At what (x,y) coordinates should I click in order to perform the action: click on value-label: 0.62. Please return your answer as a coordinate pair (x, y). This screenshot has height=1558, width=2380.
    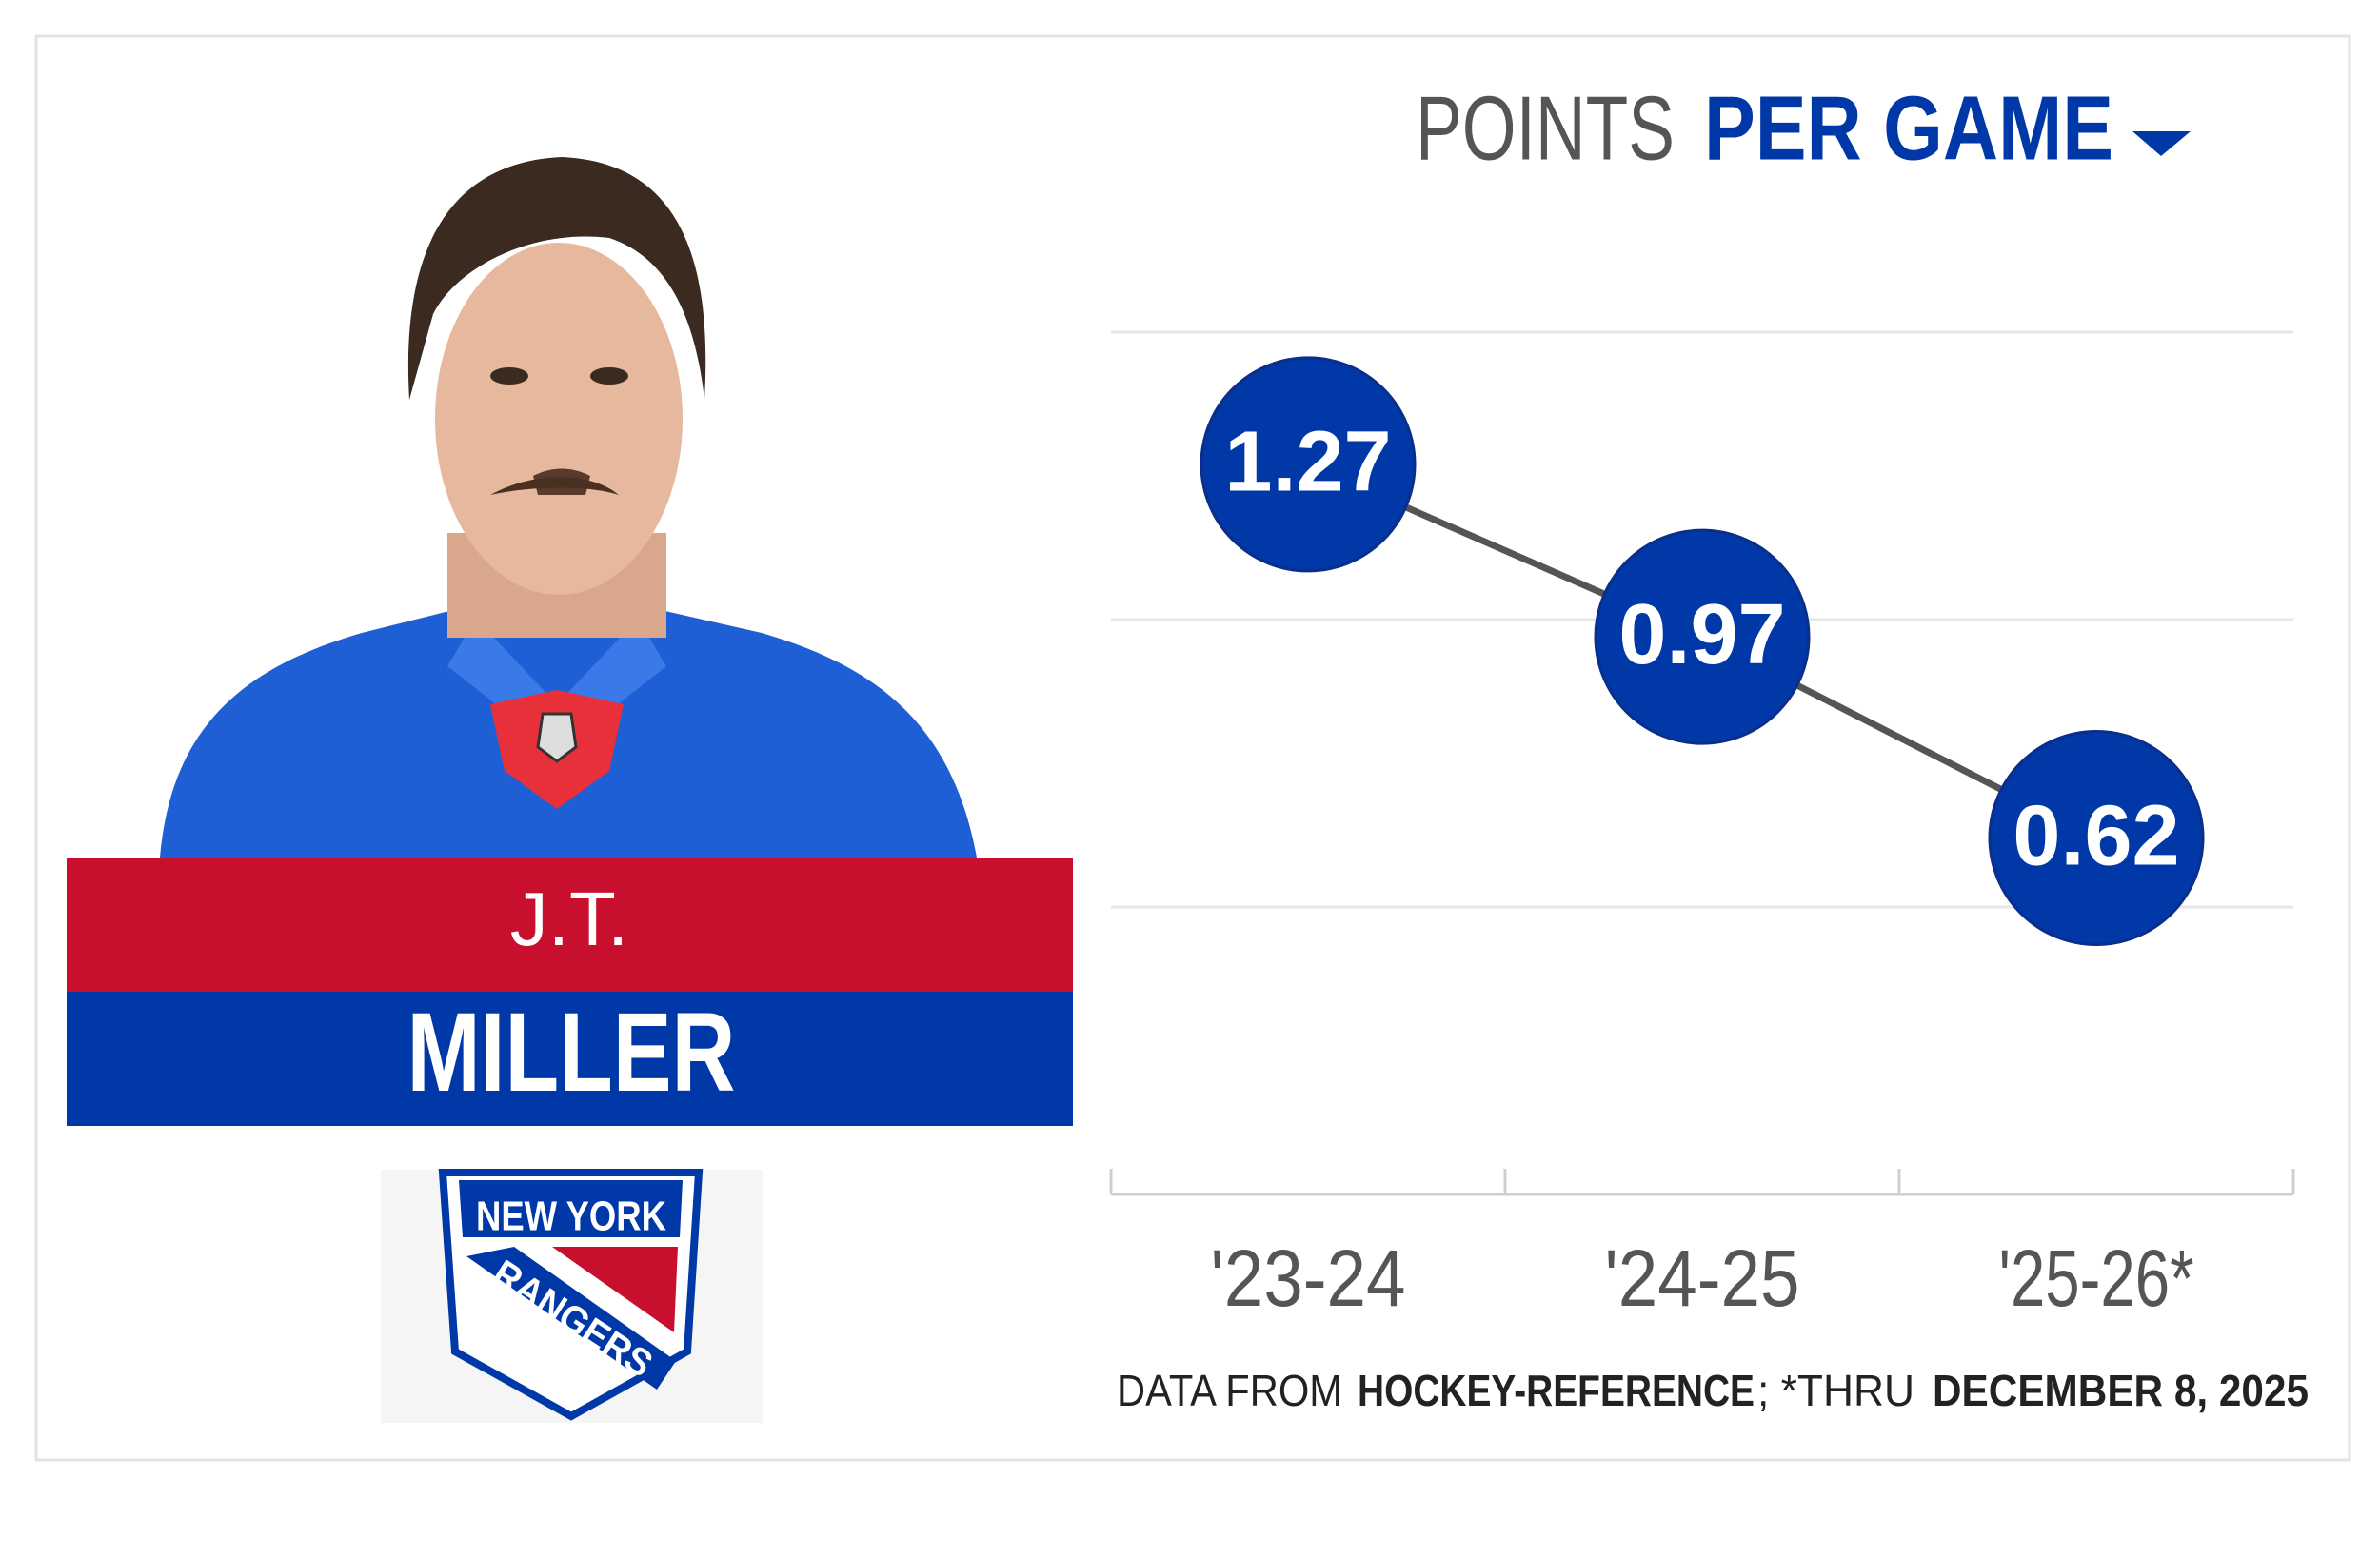
    Looking at the image, I should click on (2096, 835).